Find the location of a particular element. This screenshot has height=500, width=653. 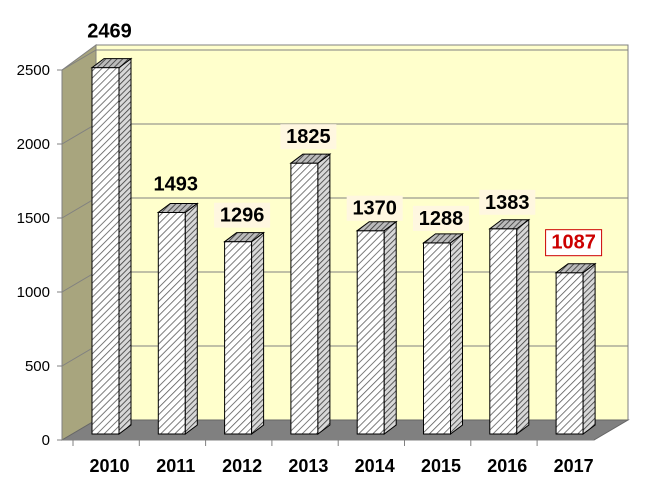

y-axis: 0 500 1000 1500 2000 2500 is located at coordinates (40, 255).